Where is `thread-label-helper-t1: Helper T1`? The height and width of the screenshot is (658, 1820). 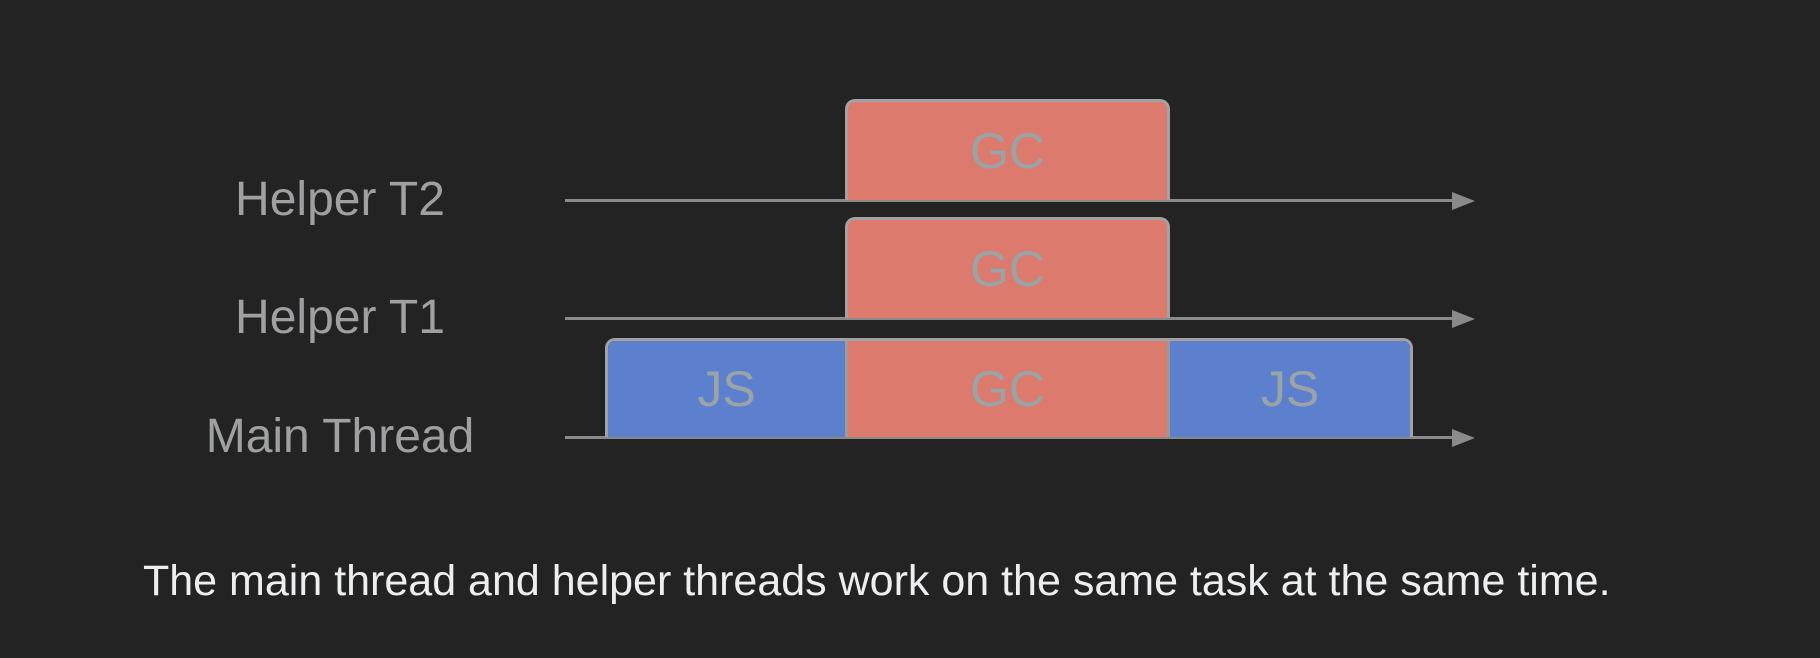
thread-label-helper-t1: Helper T1 is located at coordinates (340, 317).